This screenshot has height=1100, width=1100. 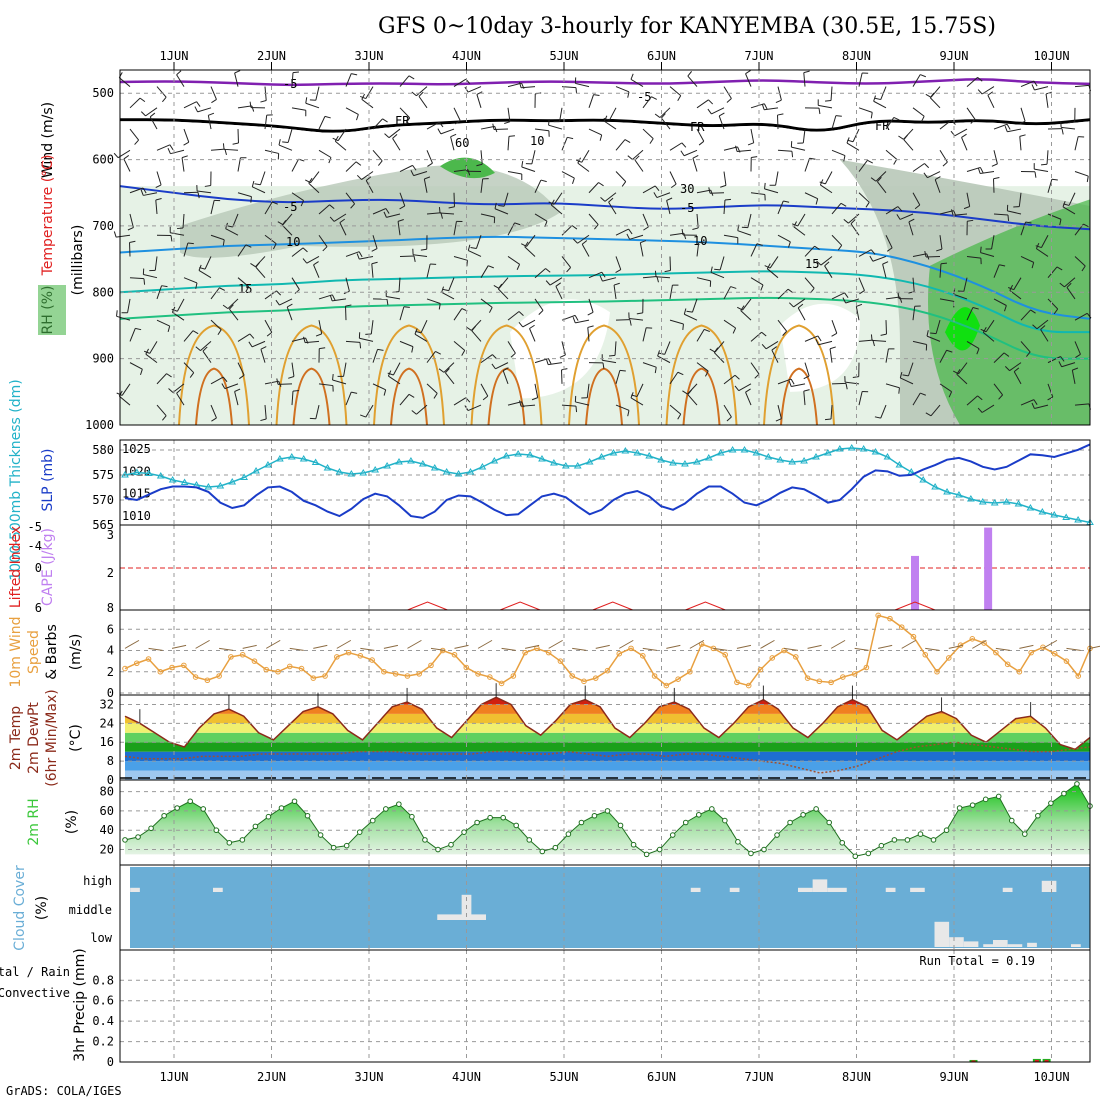 What do you see at coordinates (427, 606) in the screenshot?
I see `lifted-index-bump` at bounding box center [427, 606].